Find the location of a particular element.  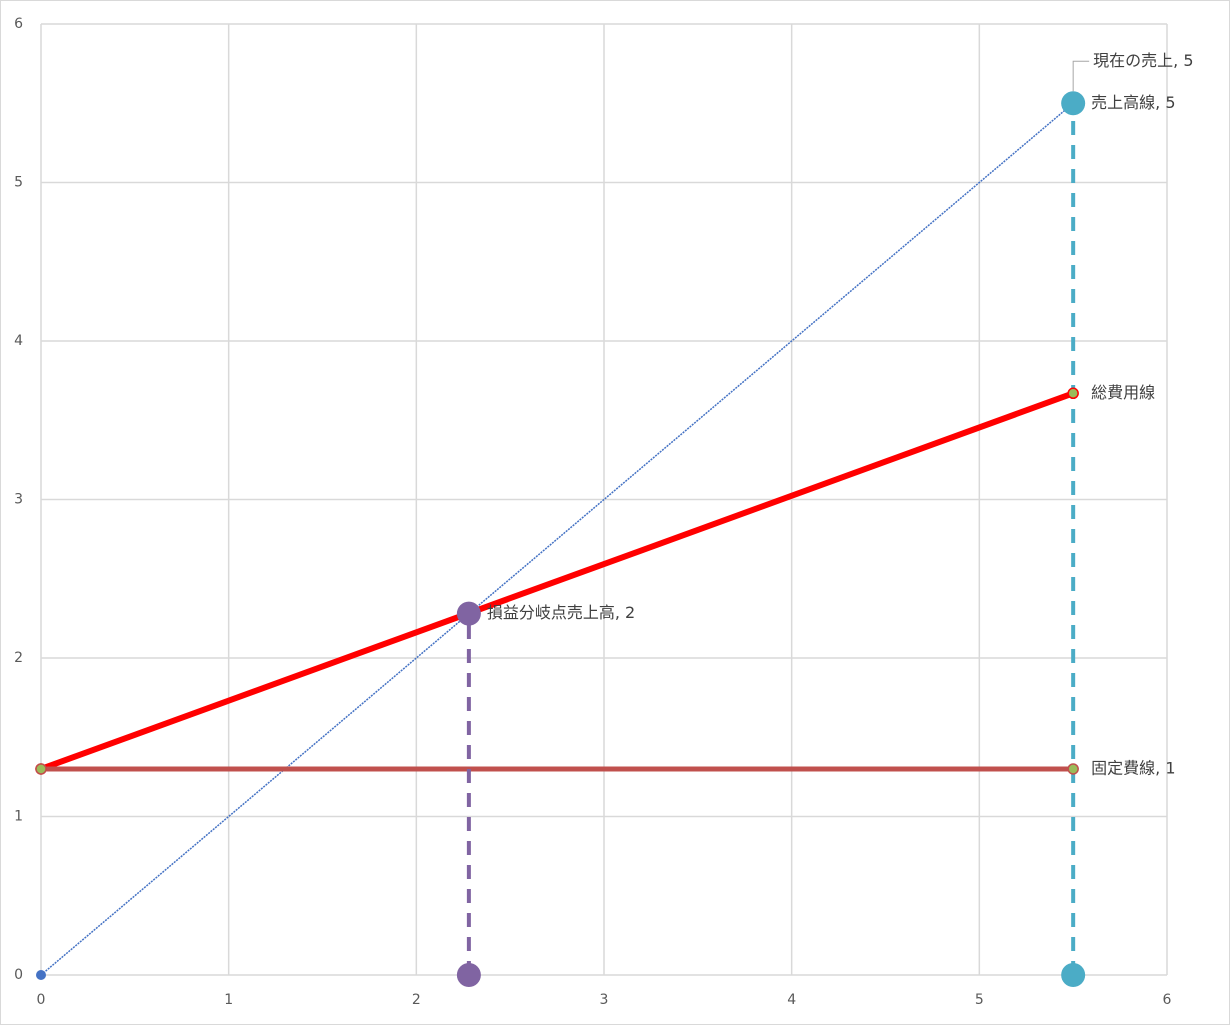

x-tick-label: 3 is located at coordinates (604, 1000).